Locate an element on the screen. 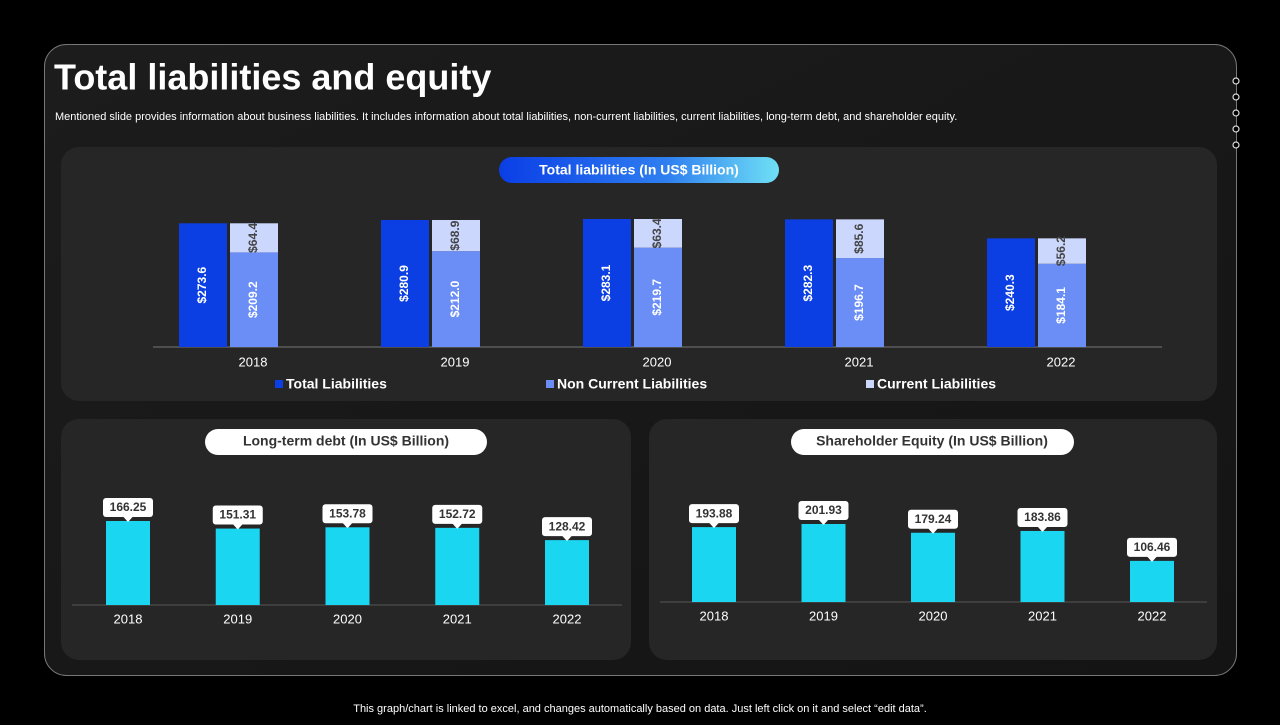 This screenshot has height=725, width=1280. legend-label: Total Liabilities is located at coordinates (336, 384).